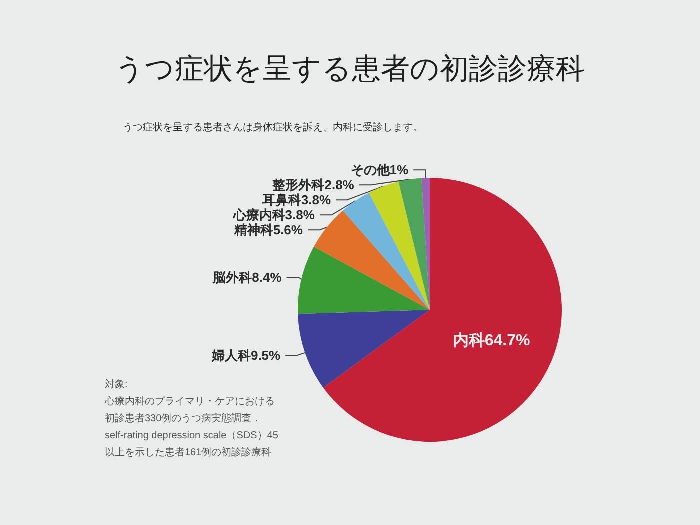 Image resolution: width=700 pixels, height=525 pixels. What do you see at coordinates (491, 341) in the screenshot?
I see `slice-label: 内科64.7%` at bounding box center [491, 341].